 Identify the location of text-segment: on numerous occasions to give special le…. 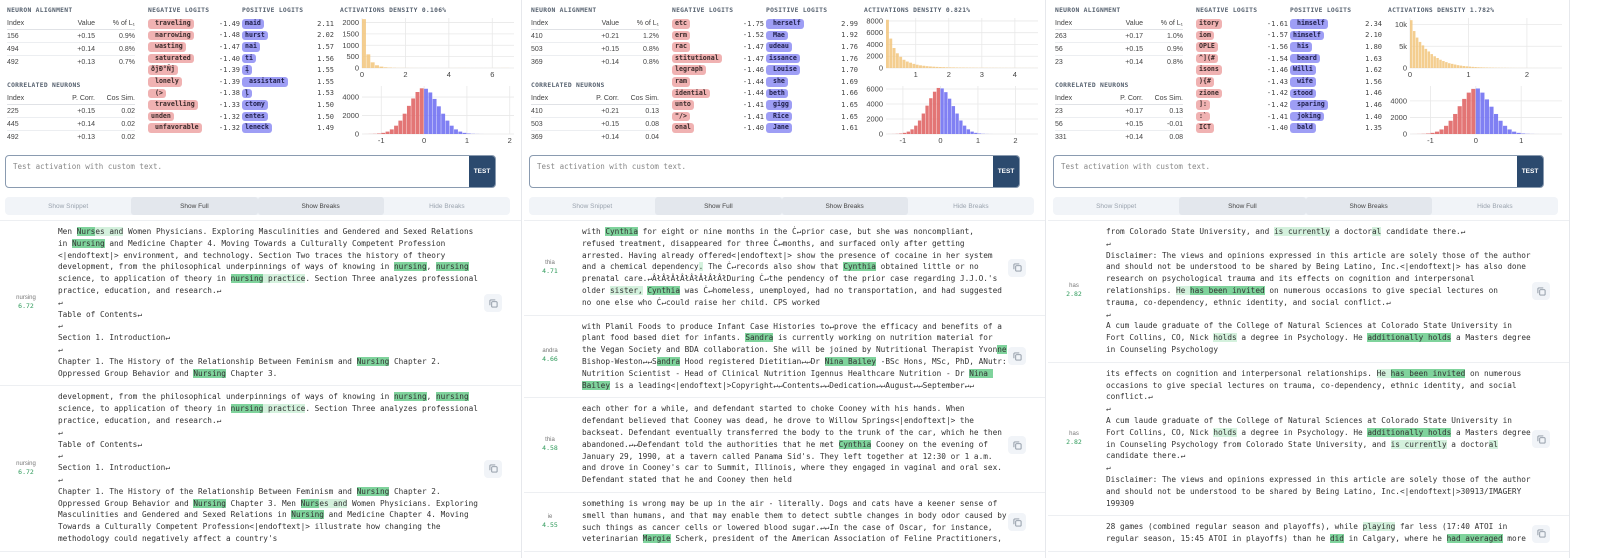
(1309, 314).